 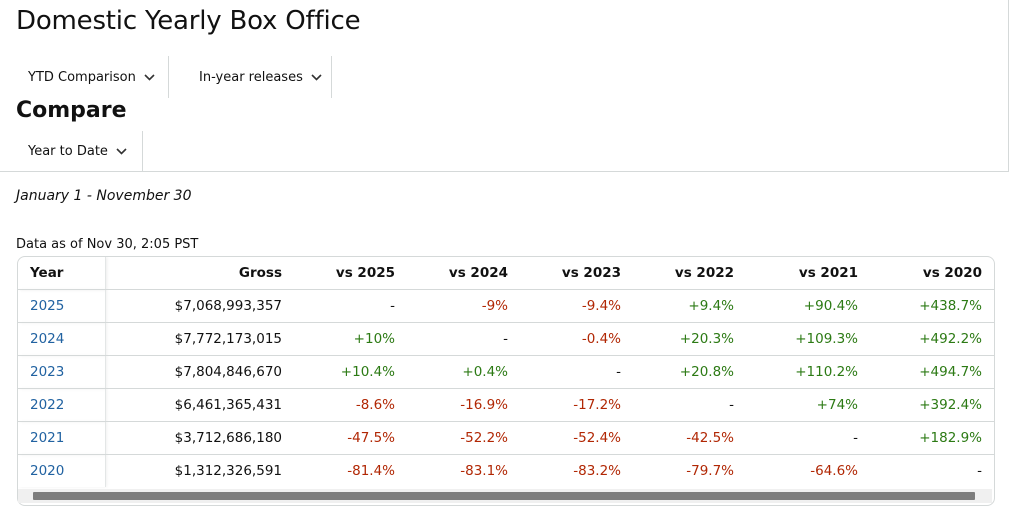 I want to click on percent-change-cell: +438.7%, so click(x=932, y=306).